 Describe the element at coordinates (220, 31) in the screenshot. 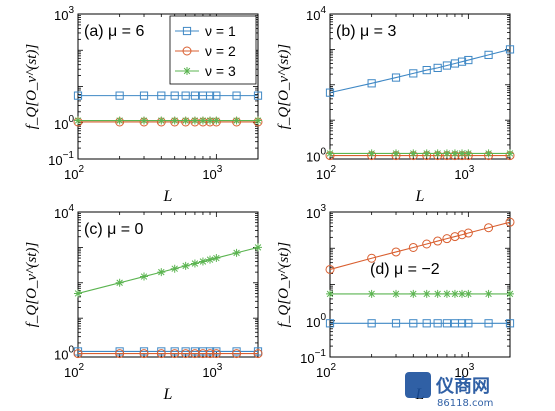

I see `legend-label: ν = 1` at that location.